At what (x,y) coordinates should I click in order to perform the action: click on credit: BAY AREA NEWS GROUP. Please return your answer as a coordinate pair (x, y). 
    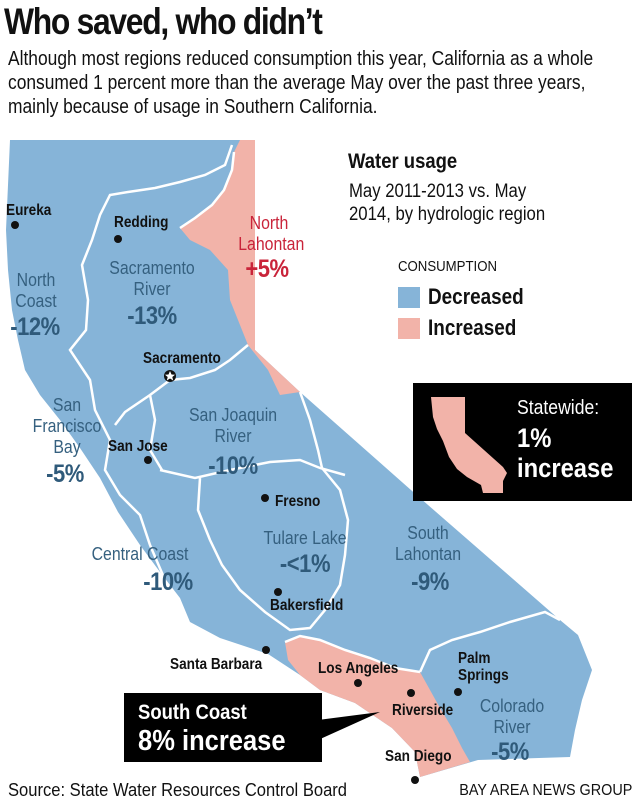
    Looking at the image, I should click on (545, 790).